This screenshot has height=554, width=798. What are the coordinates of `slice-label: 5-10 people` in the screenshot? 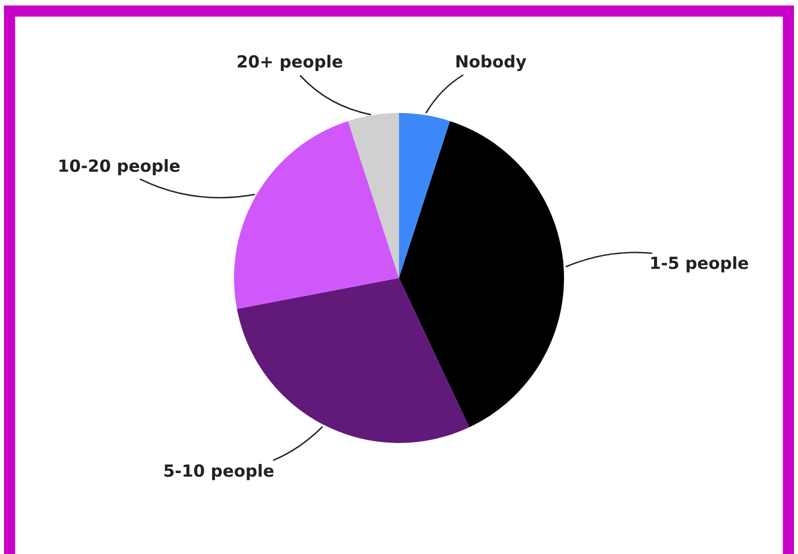 It's located at (219, 472).